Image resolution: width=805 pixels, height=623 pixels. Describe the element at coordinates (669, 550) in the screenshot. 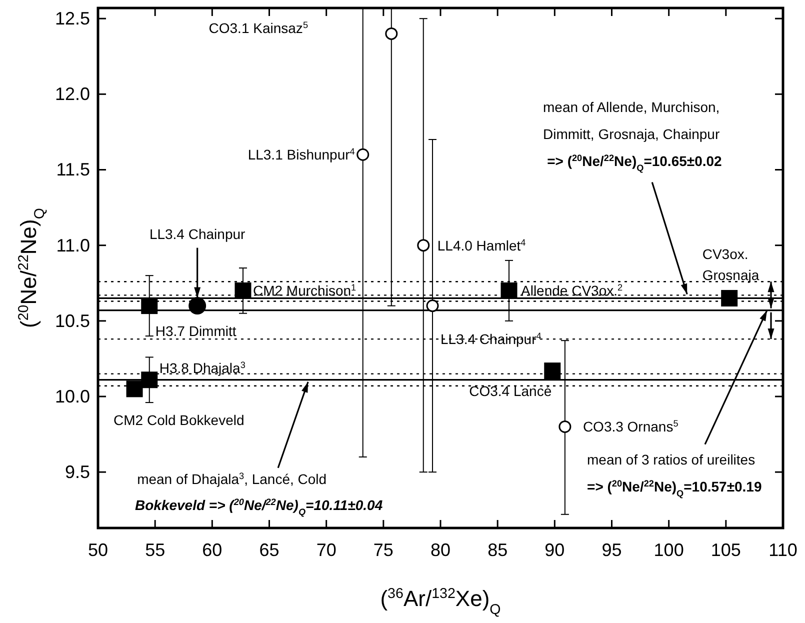

I see `x-tick-label: 100` at that location.